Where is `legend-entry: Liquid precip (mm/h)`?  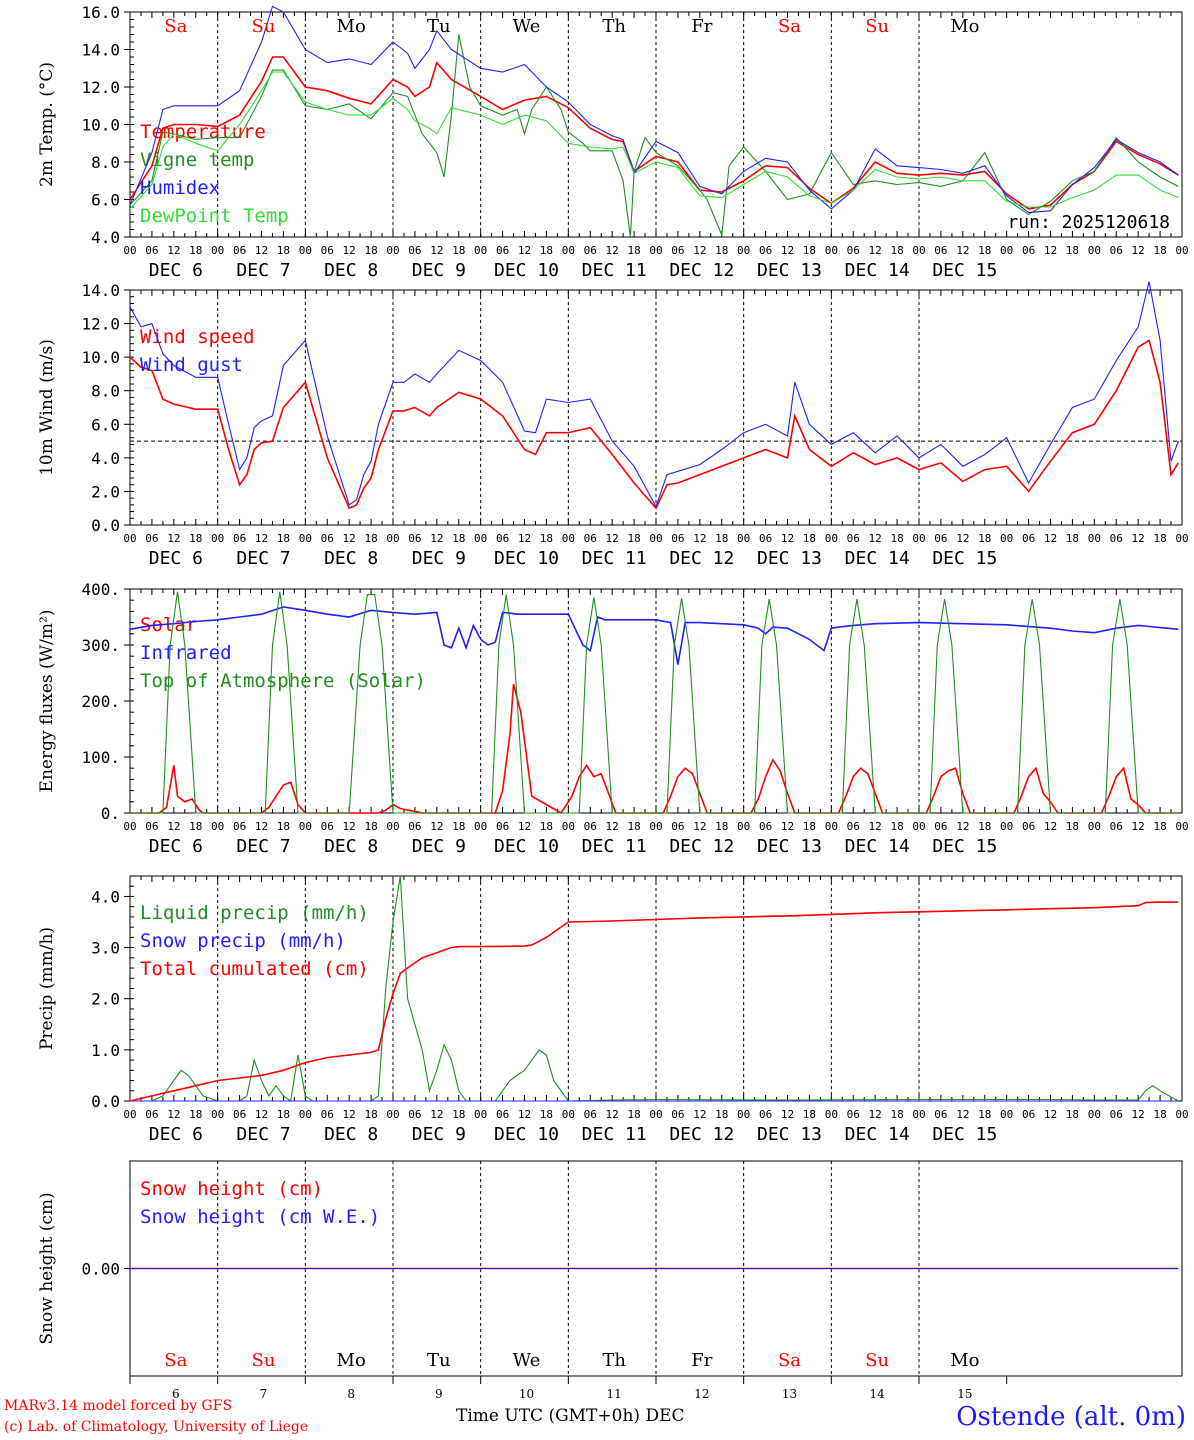 legend-entry: Liquid precip (mm/h) is located at coordinates (254, 913).